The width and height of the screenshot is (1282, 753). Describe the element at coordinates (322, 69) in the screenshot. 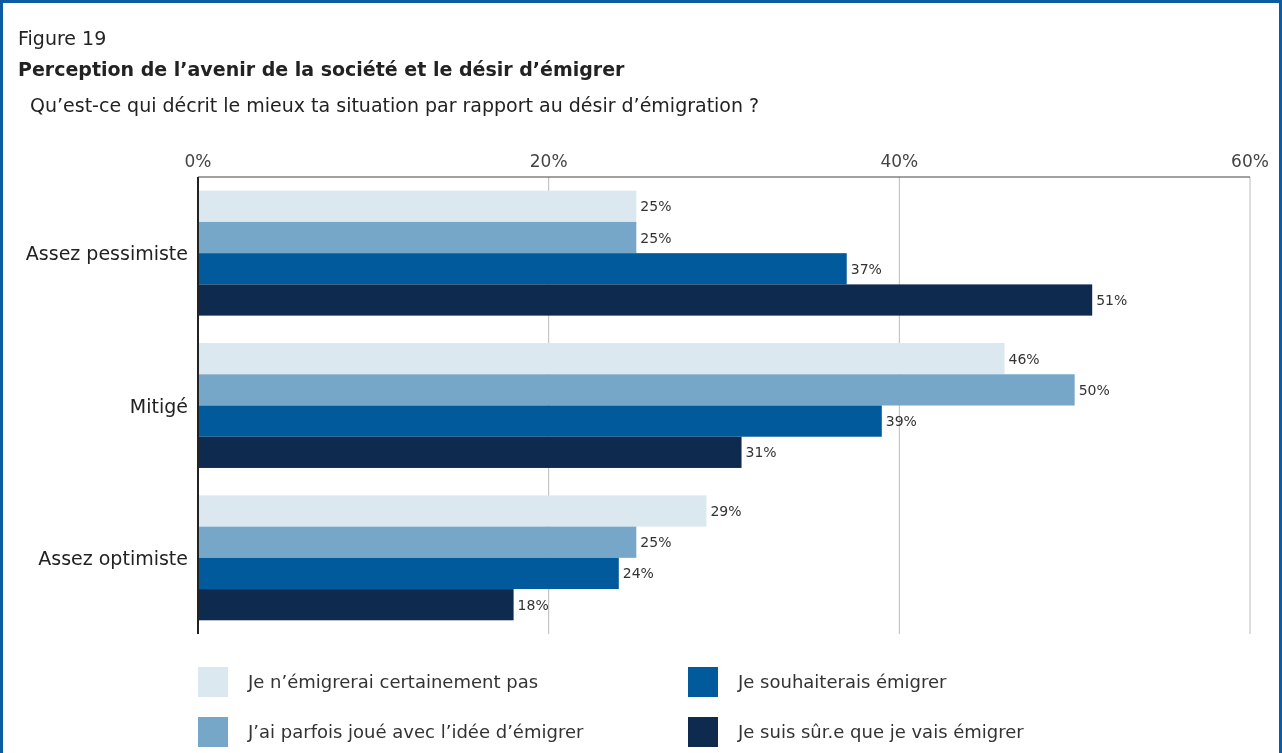

I see `chart-title: Perception de l’avenir de la société et le désir d’émigrer` at that location.